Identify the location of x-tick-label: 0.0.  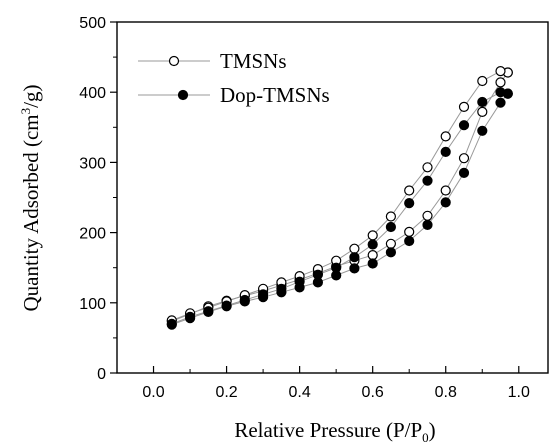
(153, 392).